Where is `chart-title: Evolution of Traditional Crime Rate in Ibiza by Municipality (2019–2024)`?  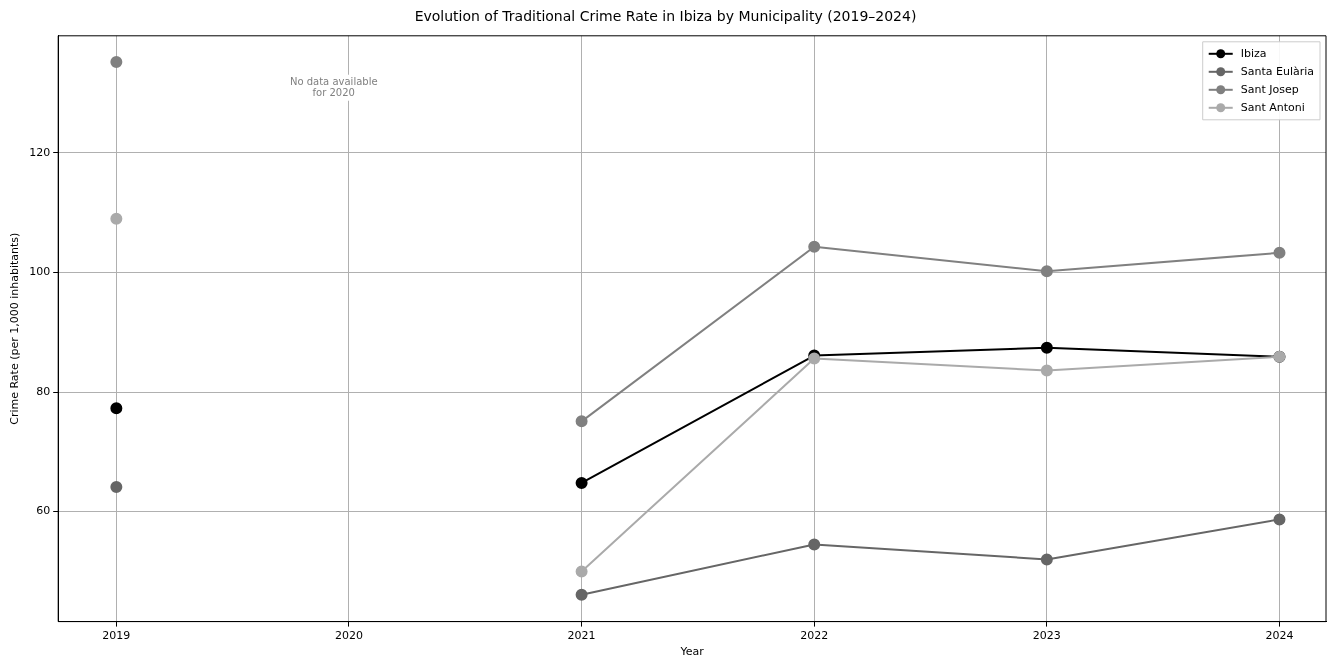
chart-title: Evolution of Traditional Crime Rate in Ibiza by Municipality (2019–2024) is located at coordinates (665, 16).